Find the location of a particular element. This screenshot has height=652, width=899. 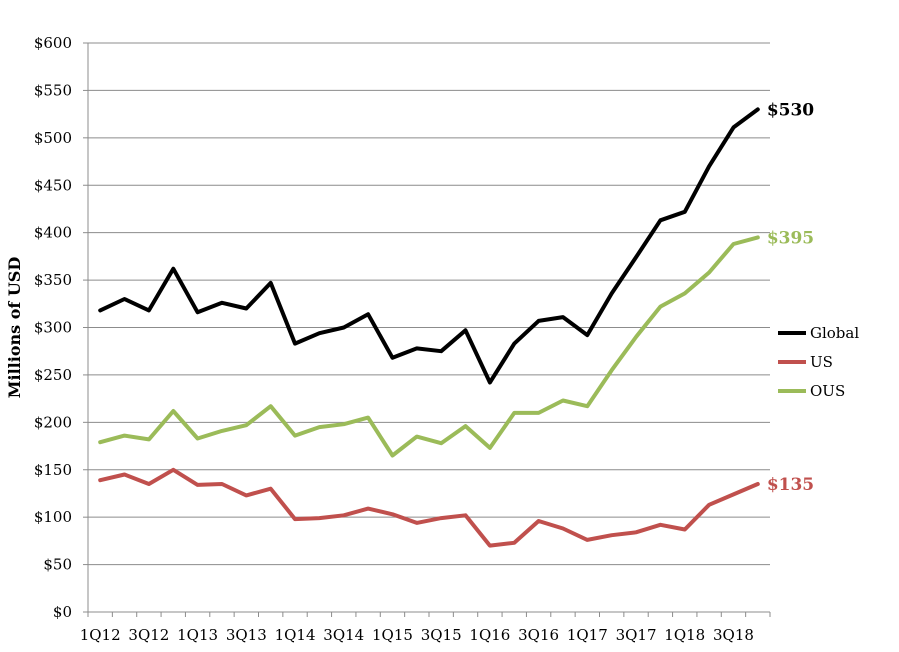

x-tick-label: 3Q14 is located at coordinates (343, 635).